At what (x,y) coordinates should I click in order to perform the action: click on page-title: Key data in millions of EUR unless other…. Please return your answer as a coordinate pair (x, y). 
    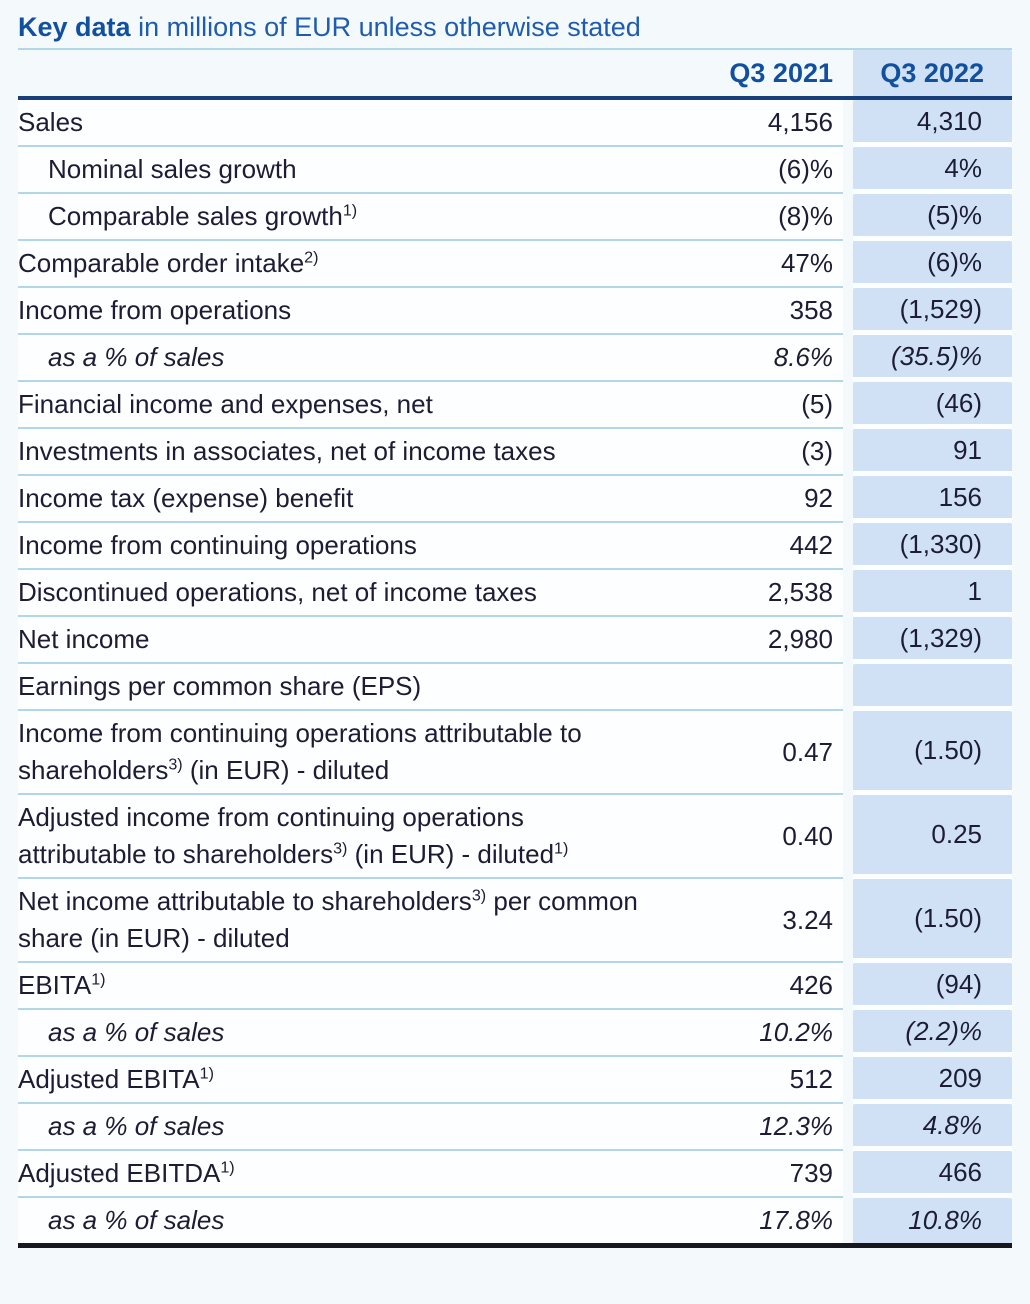
    Looking at the image, I should click on (515, 27).